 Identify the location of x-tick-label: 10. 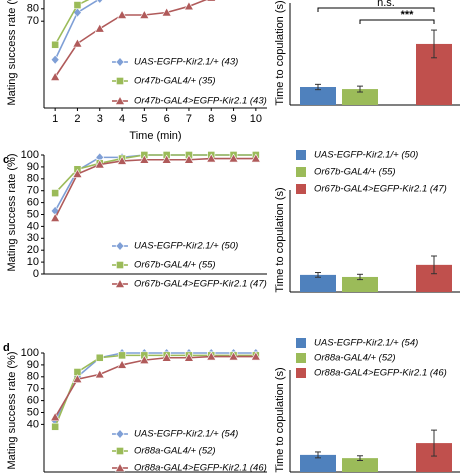
(256, 119).